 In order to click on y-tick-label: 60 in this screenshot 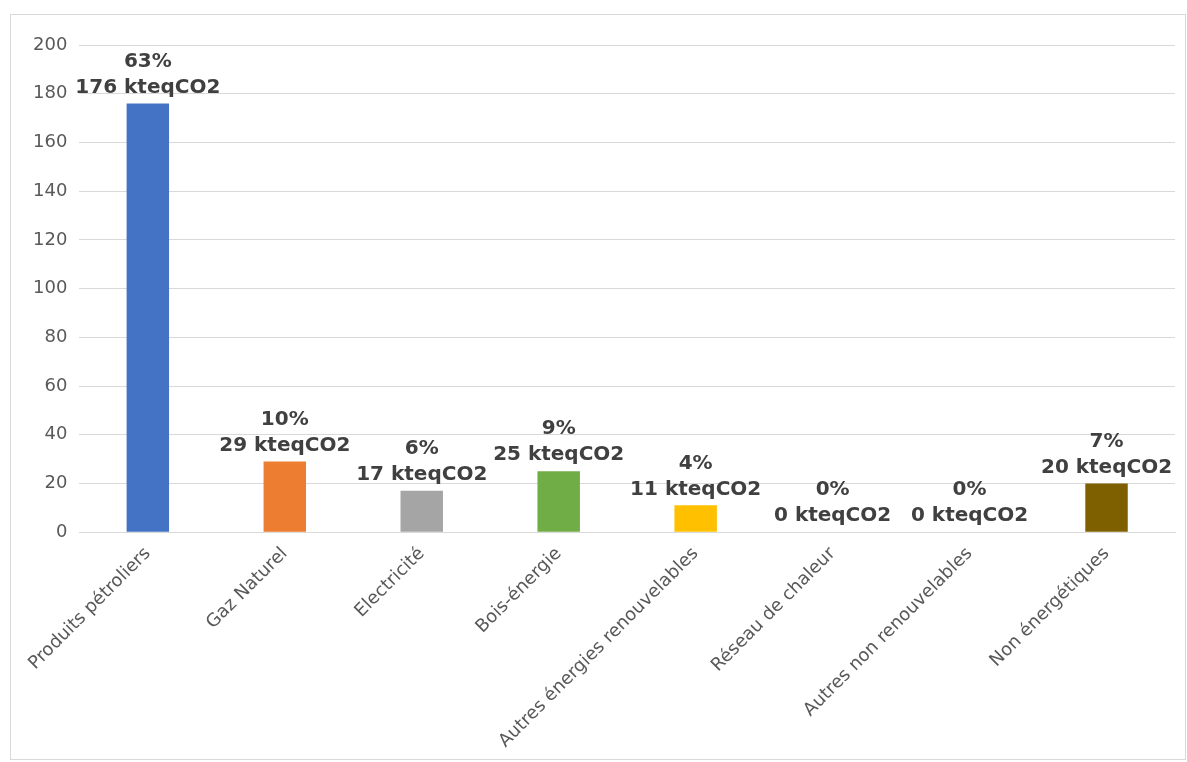, I will do `click(56, 384)`.